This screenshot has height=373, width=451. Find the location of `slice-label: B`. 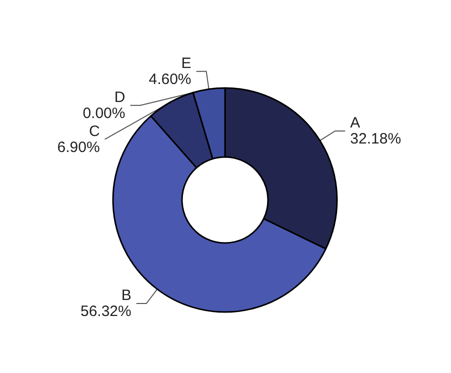

slice-label: B is located at coordinates (126, 295).